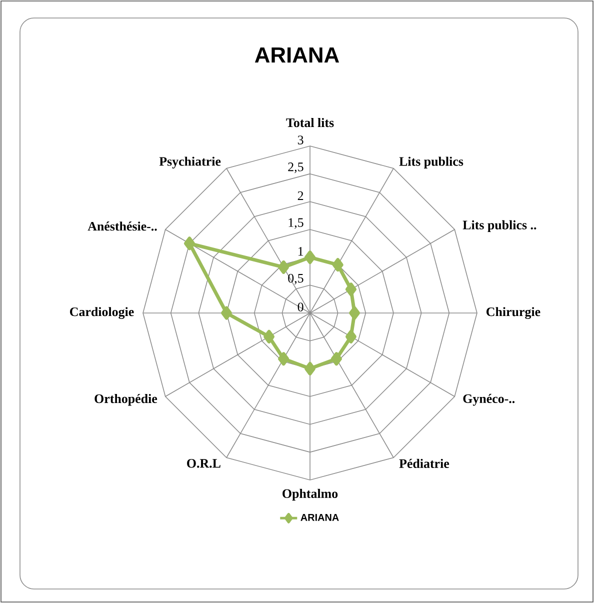 Image resolution: width=594 pixels, height=603 pixels. Describe the element at coordinates (102, 313) in the screenshot. I see `spoke-label: Cardiologie` at that location.